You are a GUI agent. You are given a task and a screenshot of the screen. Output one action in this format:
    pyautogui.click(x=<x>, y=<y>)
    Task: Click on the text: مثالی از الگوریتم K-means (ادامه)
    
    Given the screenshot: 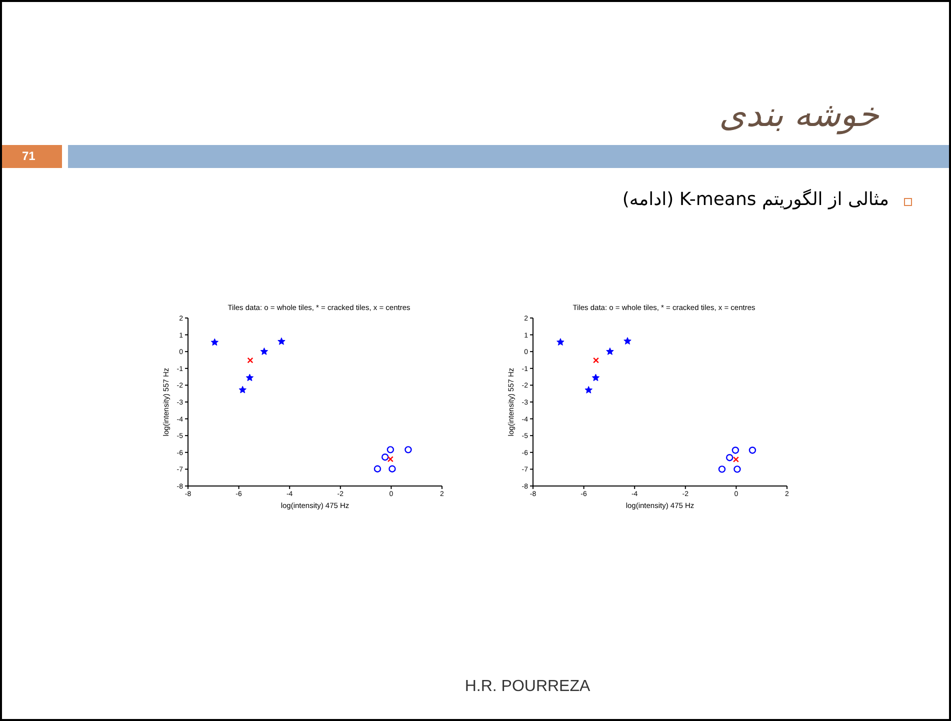 What is the action you would take?
    pyautogui.click(x=755, y=199)
    